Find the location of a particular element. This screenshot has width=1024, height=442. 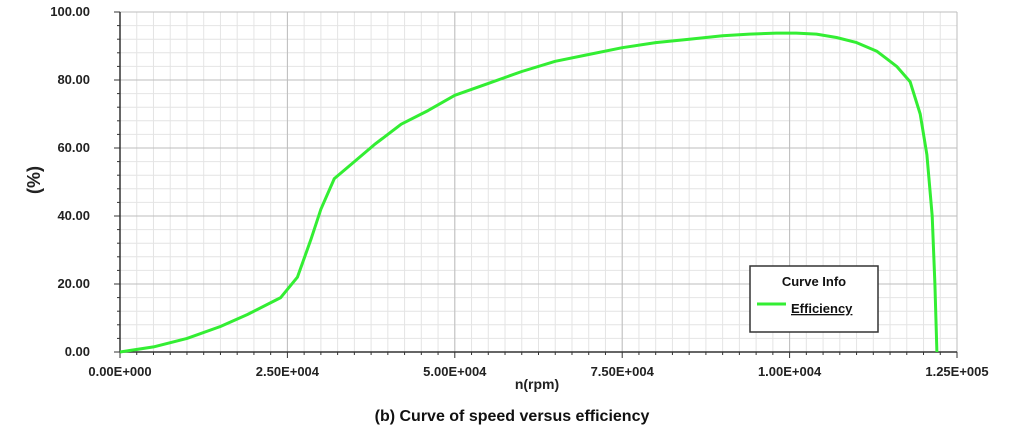

x-axis-label: n(rpm) is located at coordinates (537, 384).